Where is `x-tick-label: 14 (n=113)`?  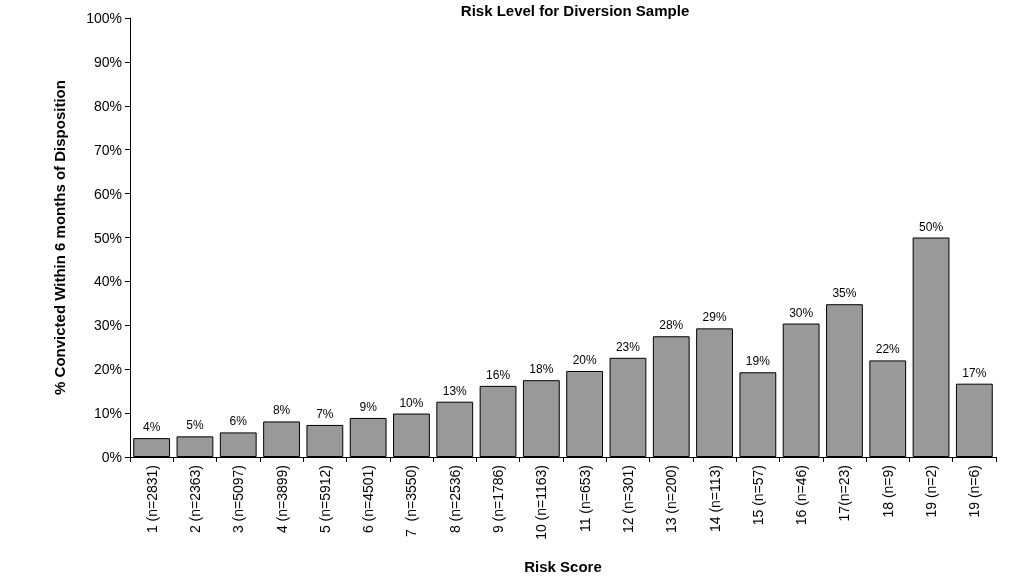 x-tick-label: 14 (n=113) is located at coordinates (714, 499).